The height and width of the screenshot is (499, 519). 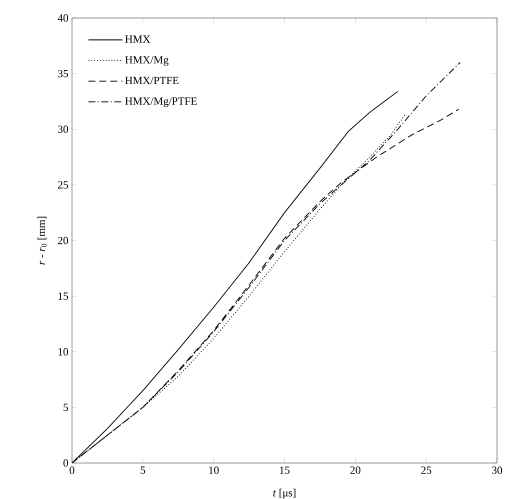 I want to click on legend-label: HMX/PTFE, so click(x=151, y=80).